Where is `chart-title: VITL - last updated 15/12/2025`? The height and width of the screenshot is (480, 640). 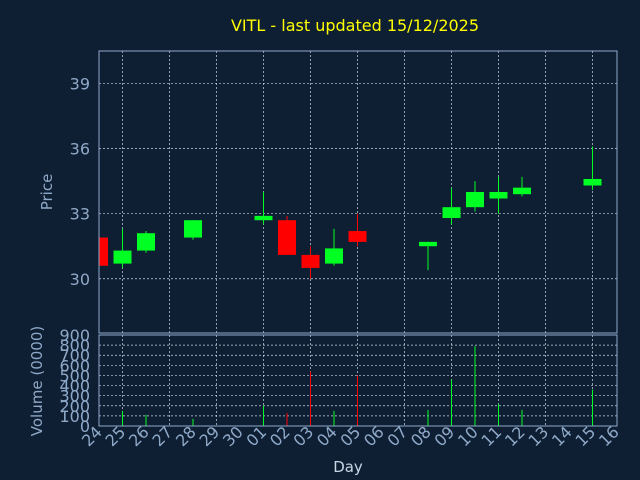 chart-title: VITL - last updated 15/12/2025 is located at coordinates (355, 25).